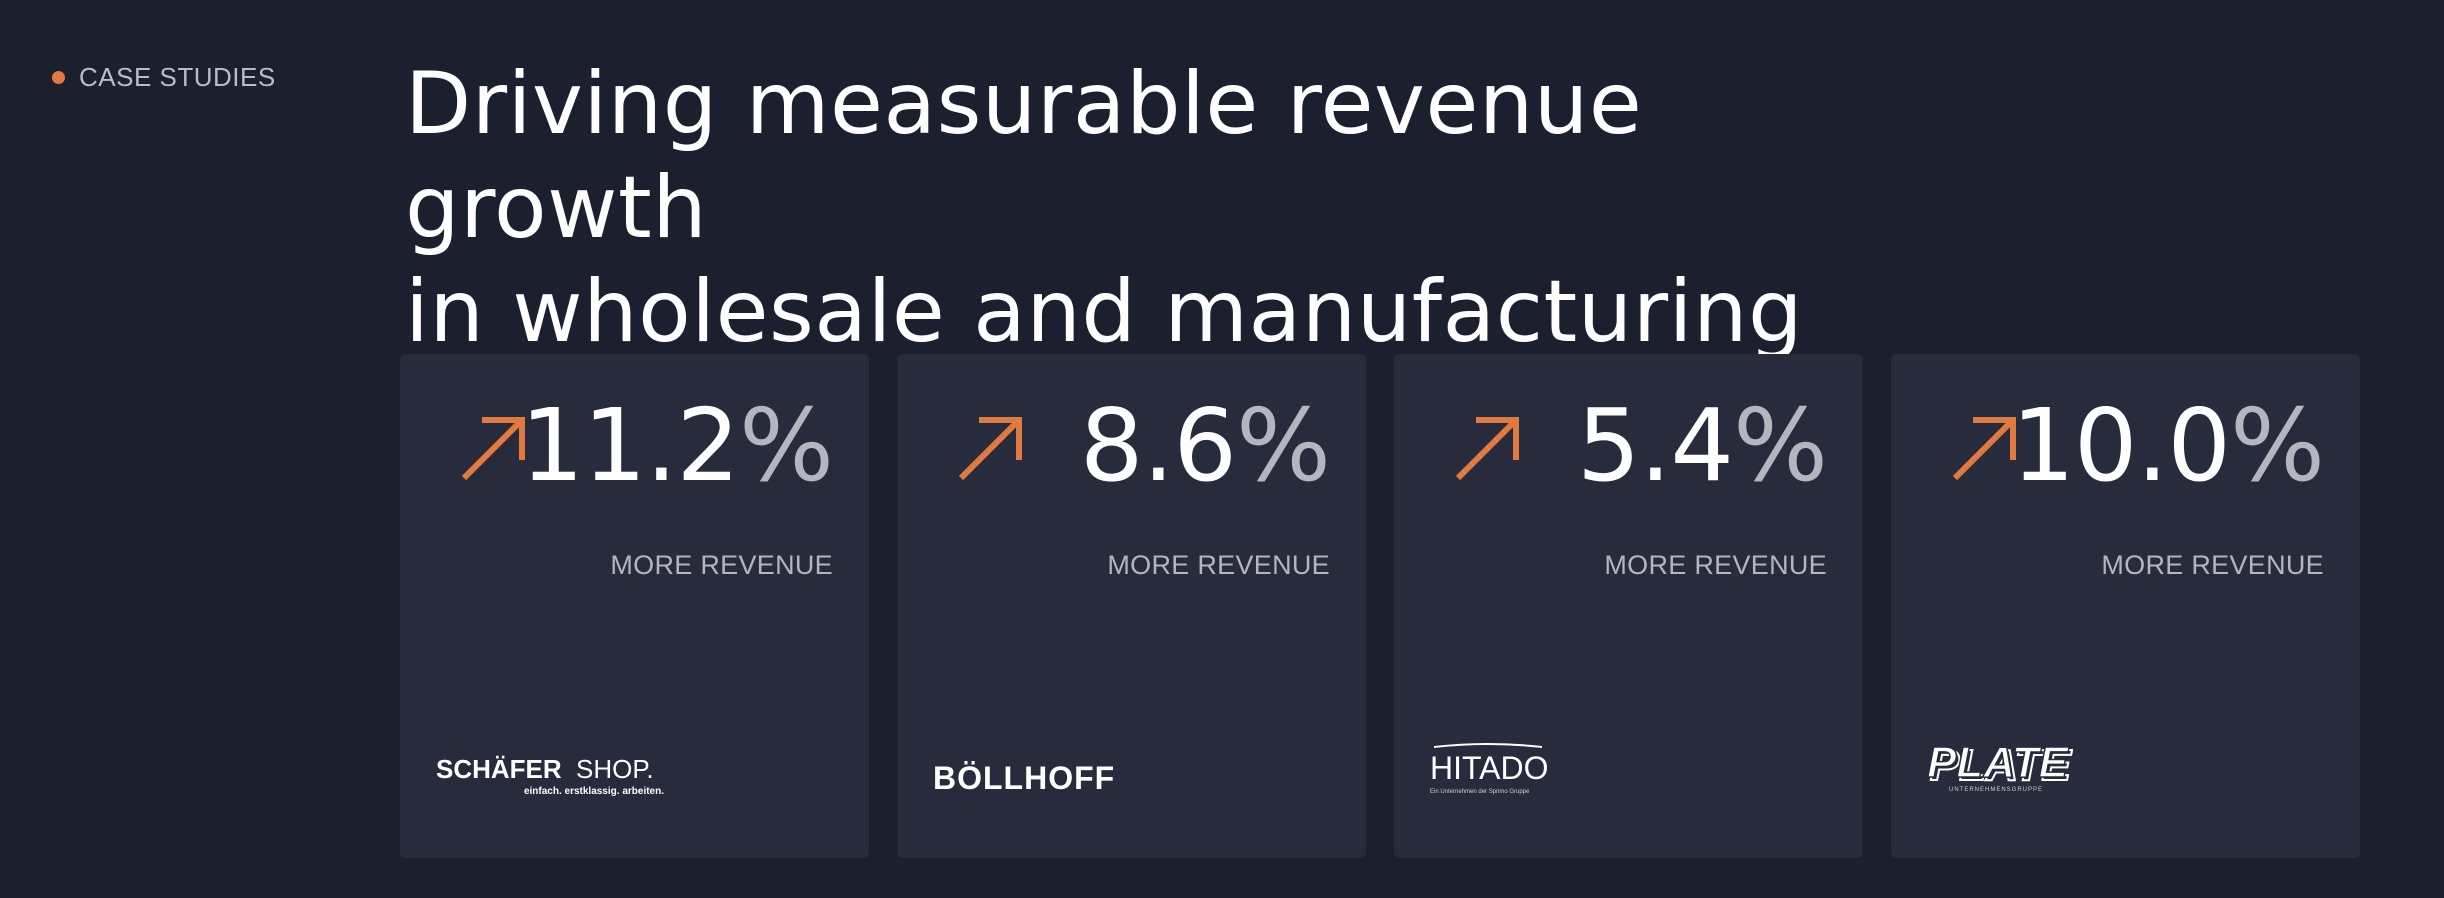 The width and height of the screenshot is (2444, 898). Describe the element at coordinates (1998, 762) in the screenshot. I see `logo-main-text: PLATE` at that location.